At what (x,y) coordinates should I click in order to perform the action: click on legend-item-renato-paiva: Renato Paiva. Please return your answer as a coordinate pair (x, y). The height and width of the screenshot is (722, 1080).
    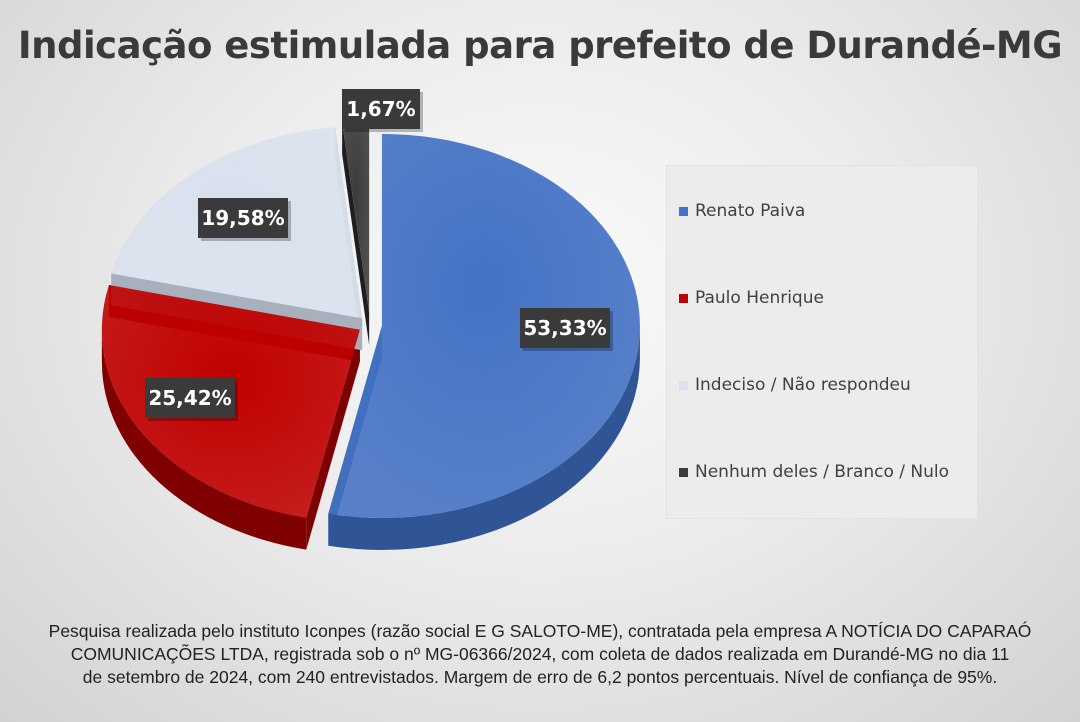
    Looking at the image, I should click on (742, 211).